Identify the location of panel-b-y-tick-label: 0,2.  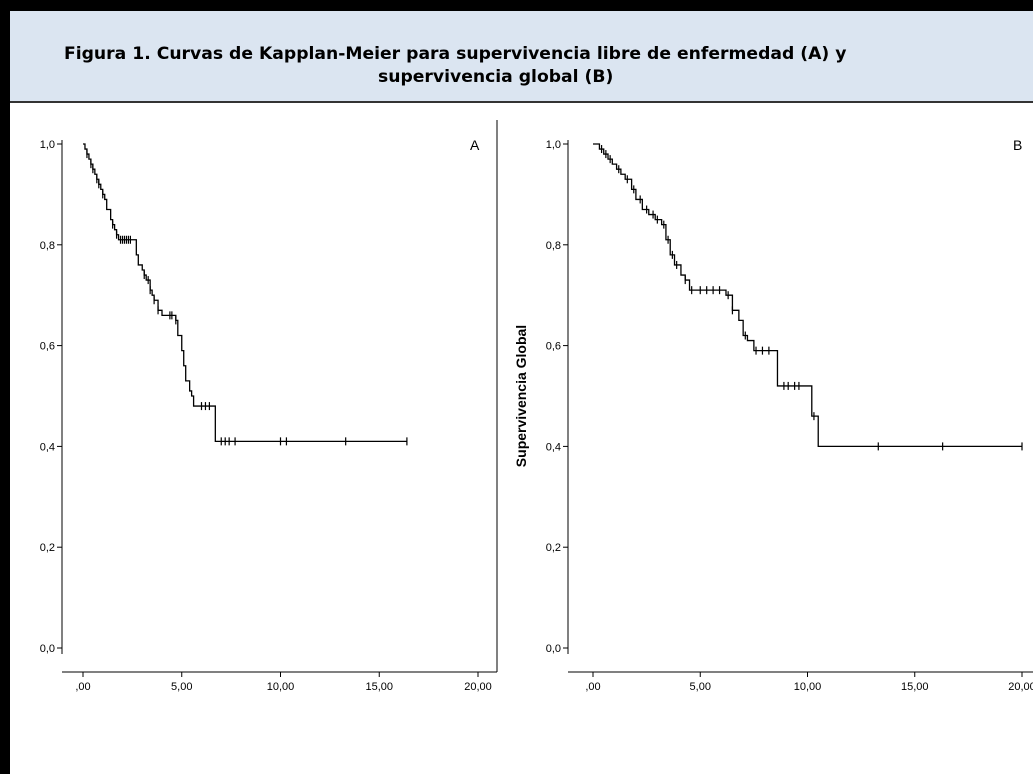
(553, 548).